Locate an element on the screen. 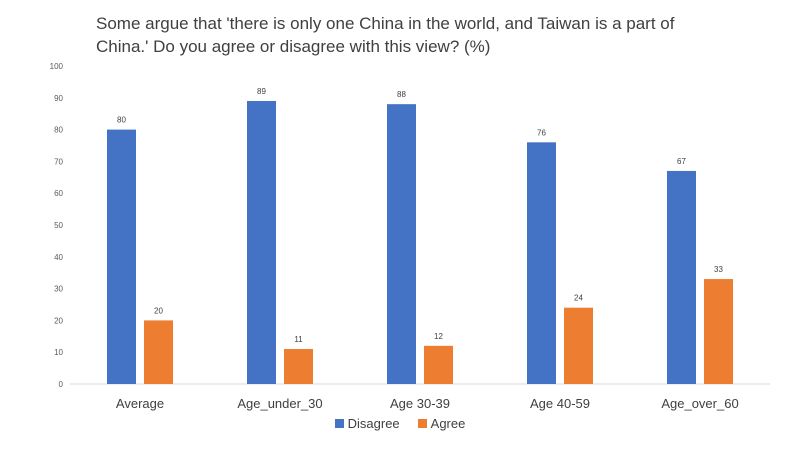 The height and width of the screenshot is (453, 800). data-label: 76 is located at coordinates (541, 132).